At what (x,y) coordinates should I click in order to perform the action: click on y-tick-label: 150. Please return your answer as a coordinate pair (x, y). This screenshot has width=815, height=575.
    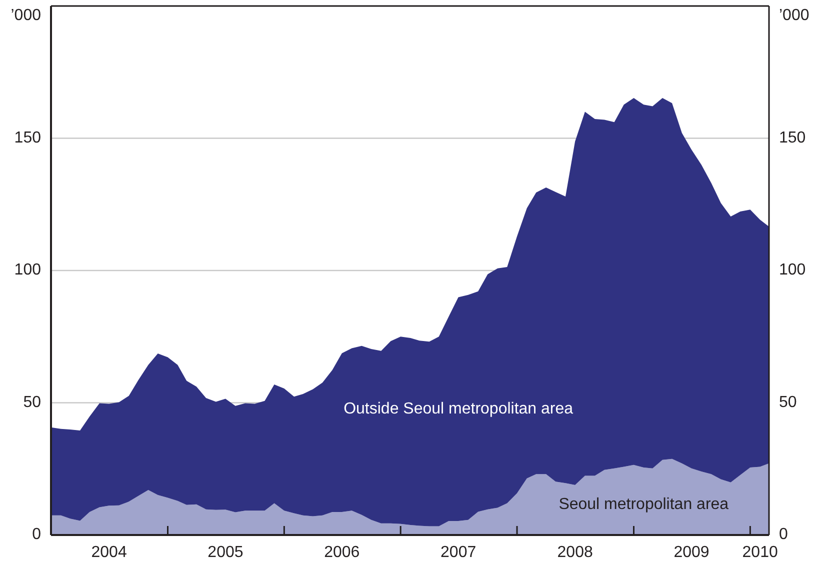
    Looking at the image, I should click on (28, 137).